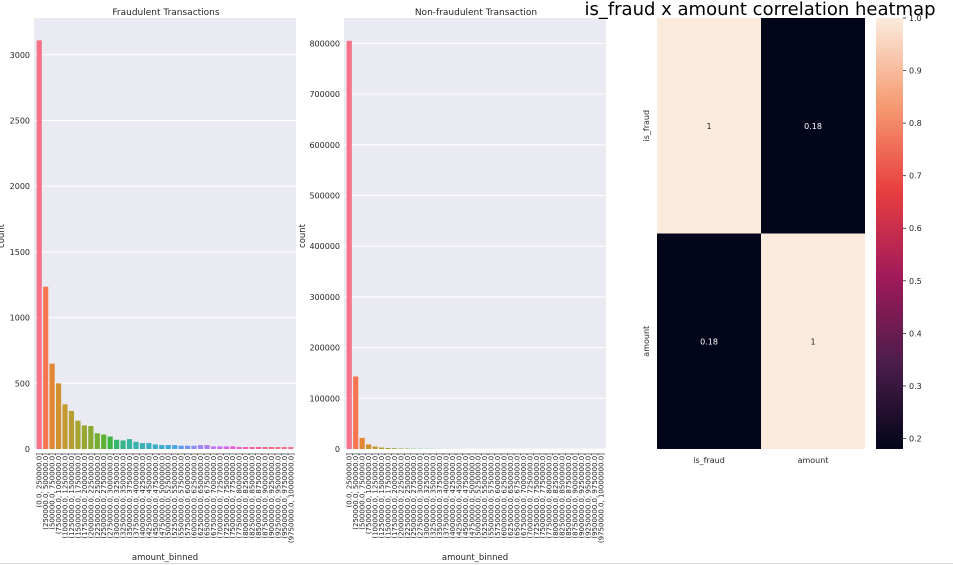 The width and height of the screenshot is (953, 565). What do you see at coordinates (915, 18) in the screenshot?
I see `colorbar-tick-label: 1.0` at bounding box center [915, 18].